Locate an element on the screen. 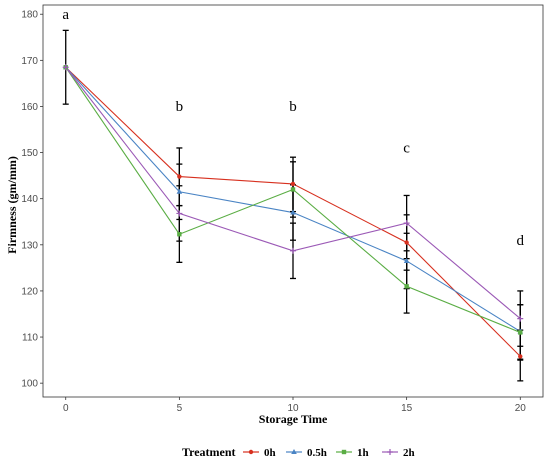  y-axis-title: Firmness (gm/mm) is located at coordinates (12, 205).